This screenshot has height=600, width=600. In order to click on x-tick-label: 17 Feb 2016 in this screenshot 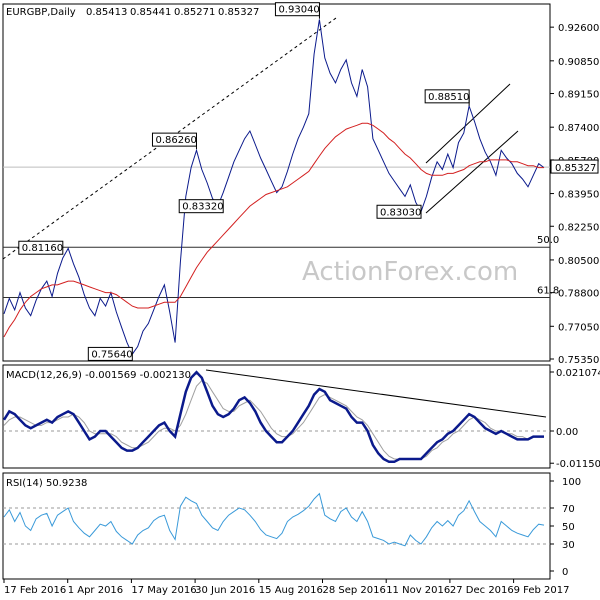, I will do `click(35, 590)`.